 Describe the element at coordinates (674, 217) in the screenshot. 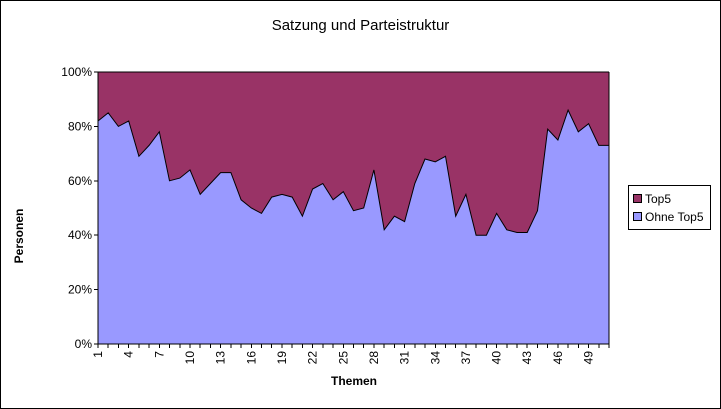

I see `legend-label: Ohne Top5` at that location.